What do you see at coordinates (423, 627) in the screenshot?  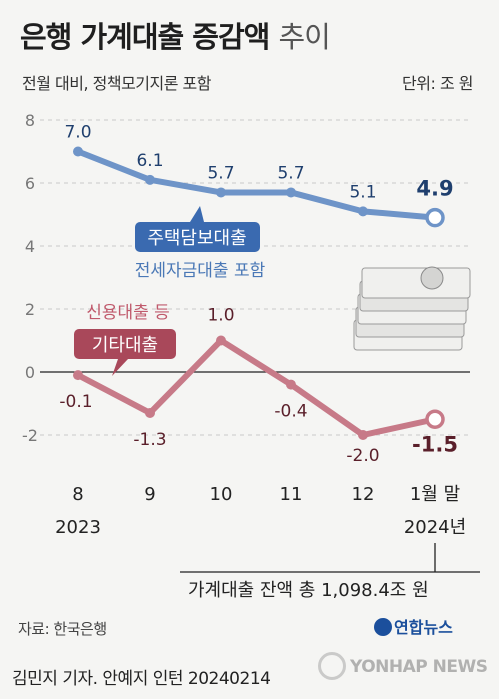 I see `logo-text: 연합뉴스` at bounding box center [423, 627].